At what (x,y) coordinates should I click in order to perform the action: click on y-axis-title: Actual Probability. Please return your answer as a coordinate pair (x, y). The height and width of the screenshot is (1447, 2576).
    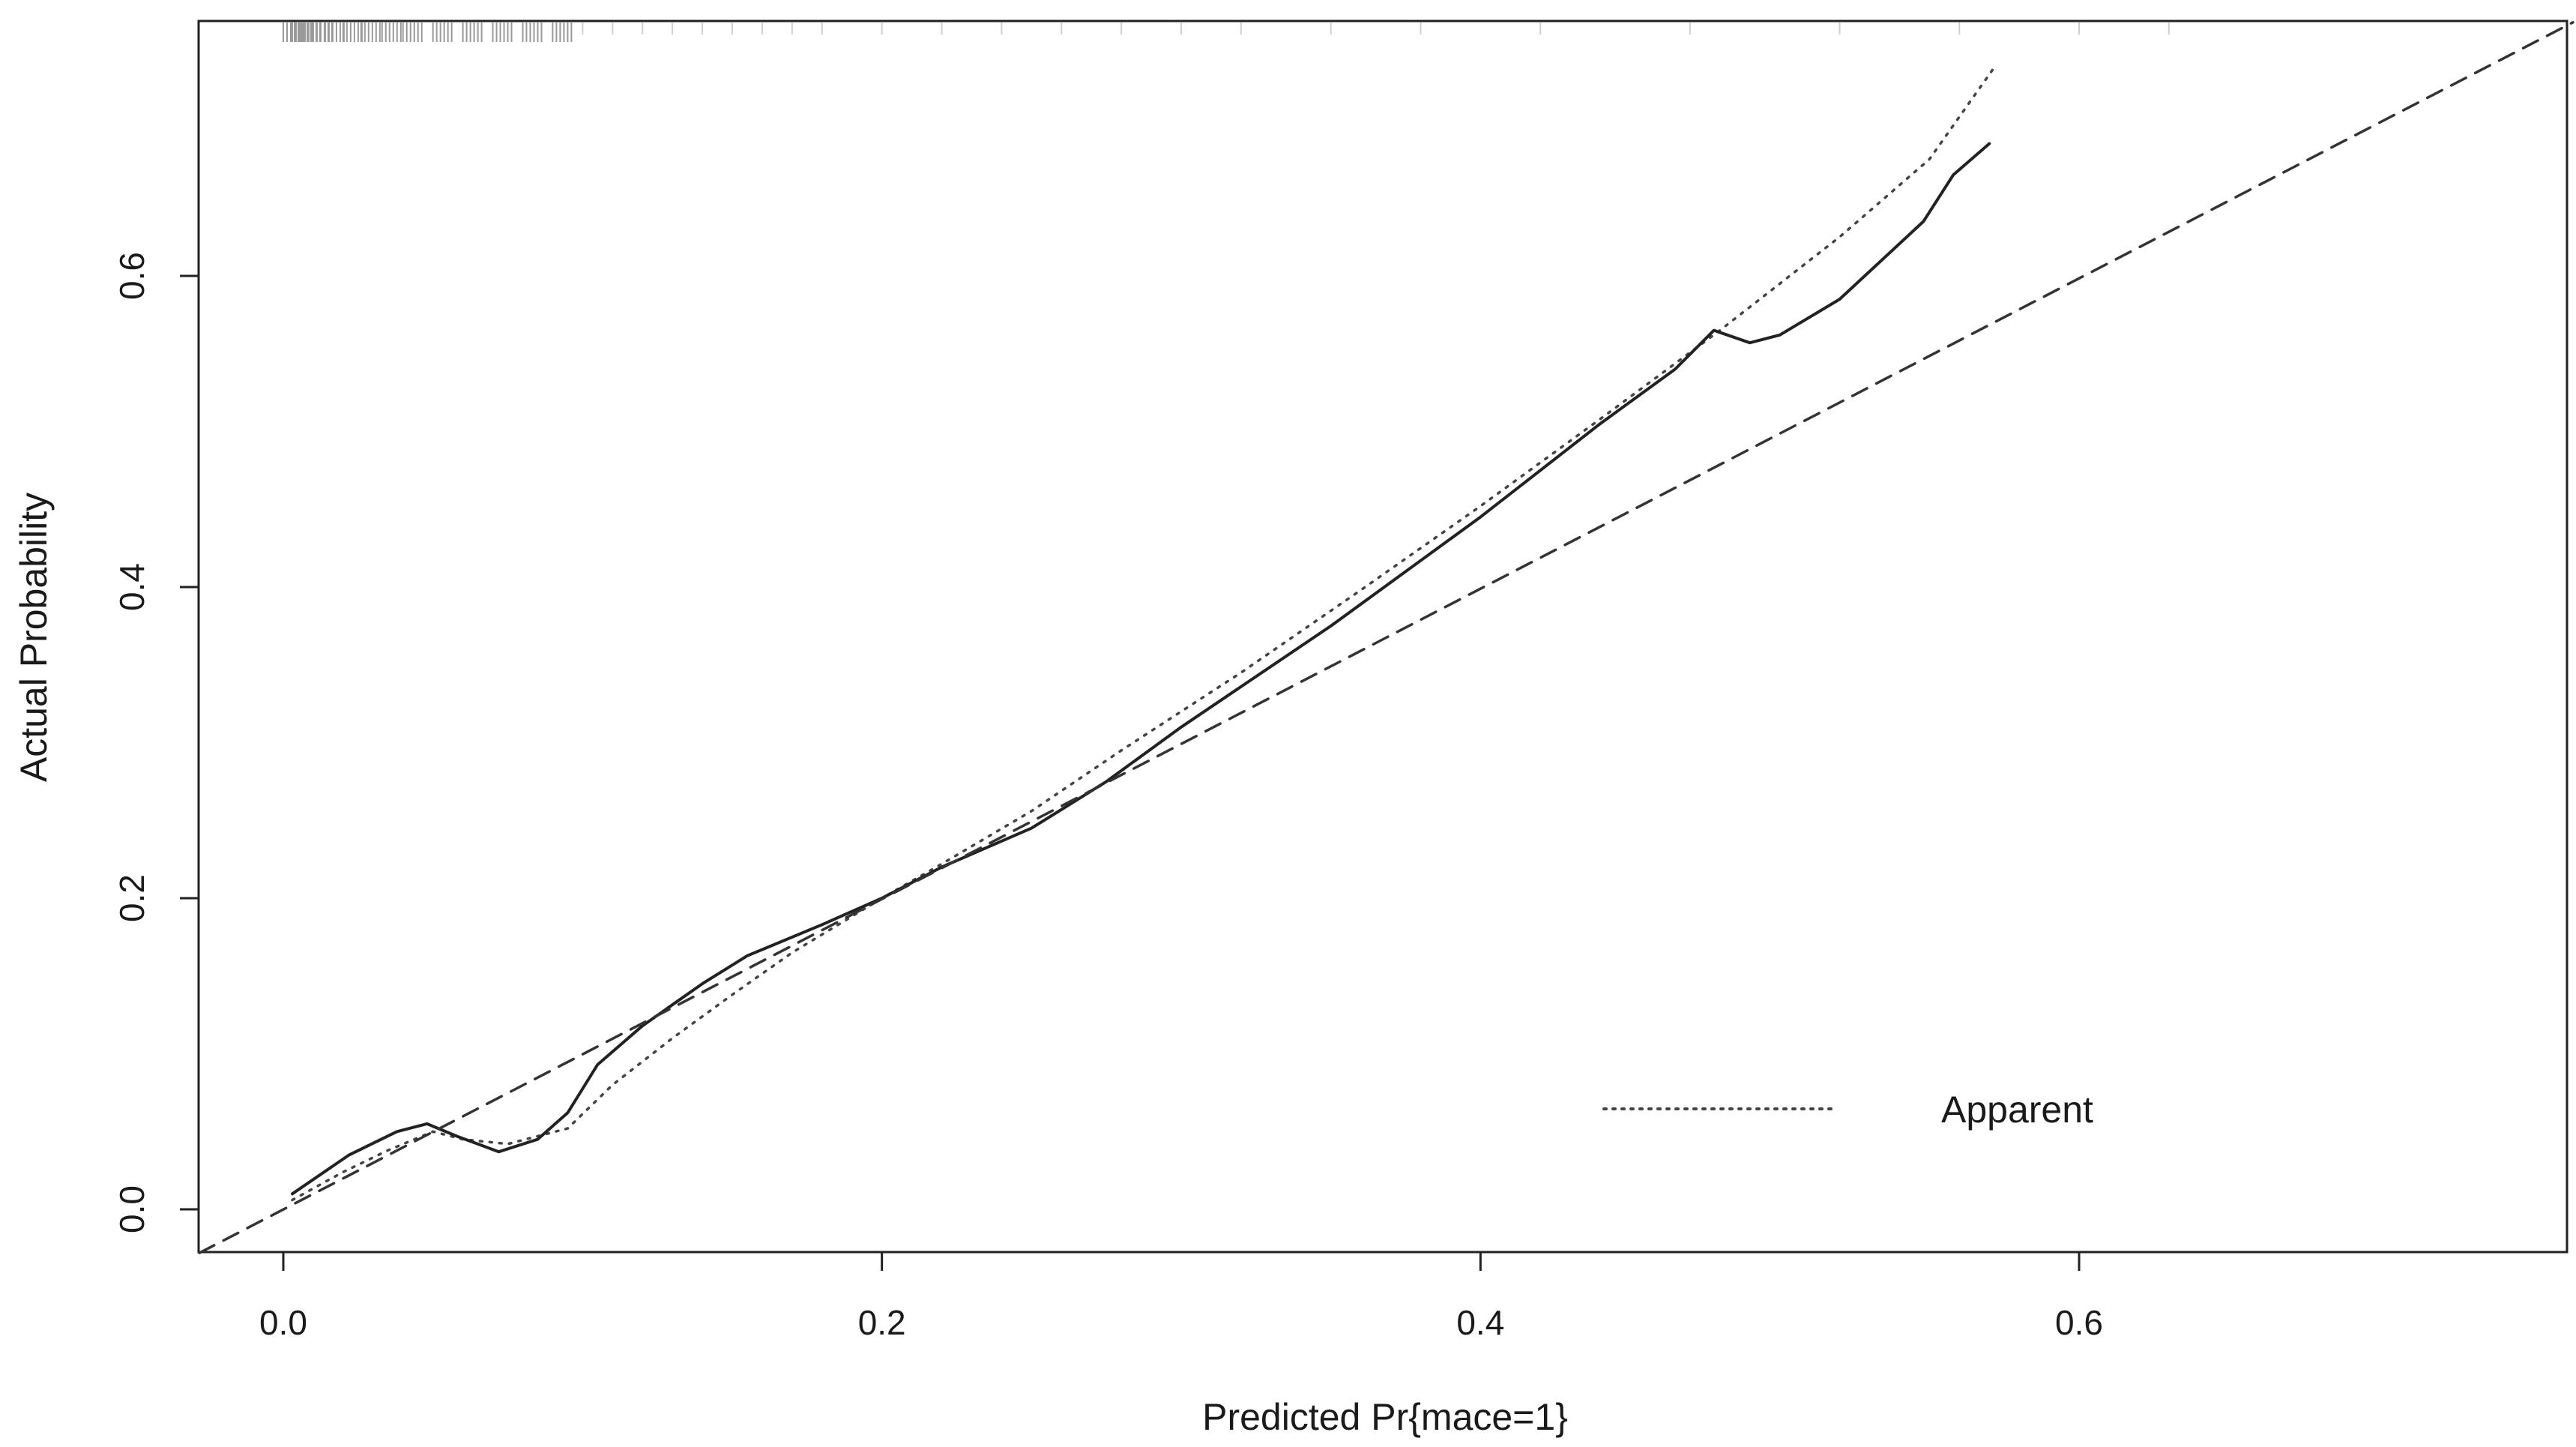
    Looking at the image, I should click on (34, 637).